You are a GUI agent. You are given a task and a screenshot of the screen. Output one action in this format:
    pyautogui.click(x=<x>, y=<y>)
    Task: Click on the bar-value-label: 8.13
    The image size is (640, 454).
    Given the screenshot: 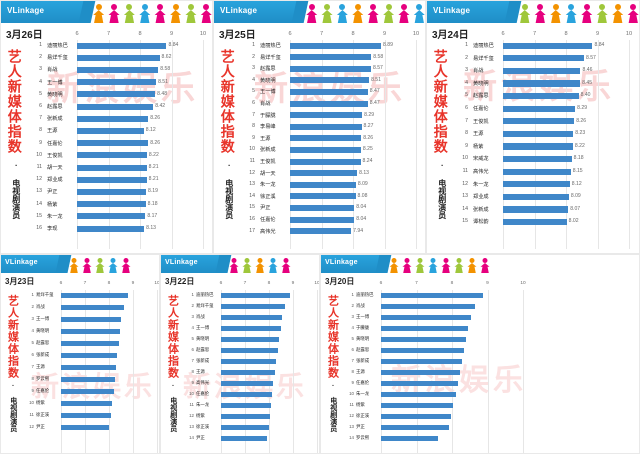 What is the action you would take?
    pyautogui.click(x=151, y=228)
    